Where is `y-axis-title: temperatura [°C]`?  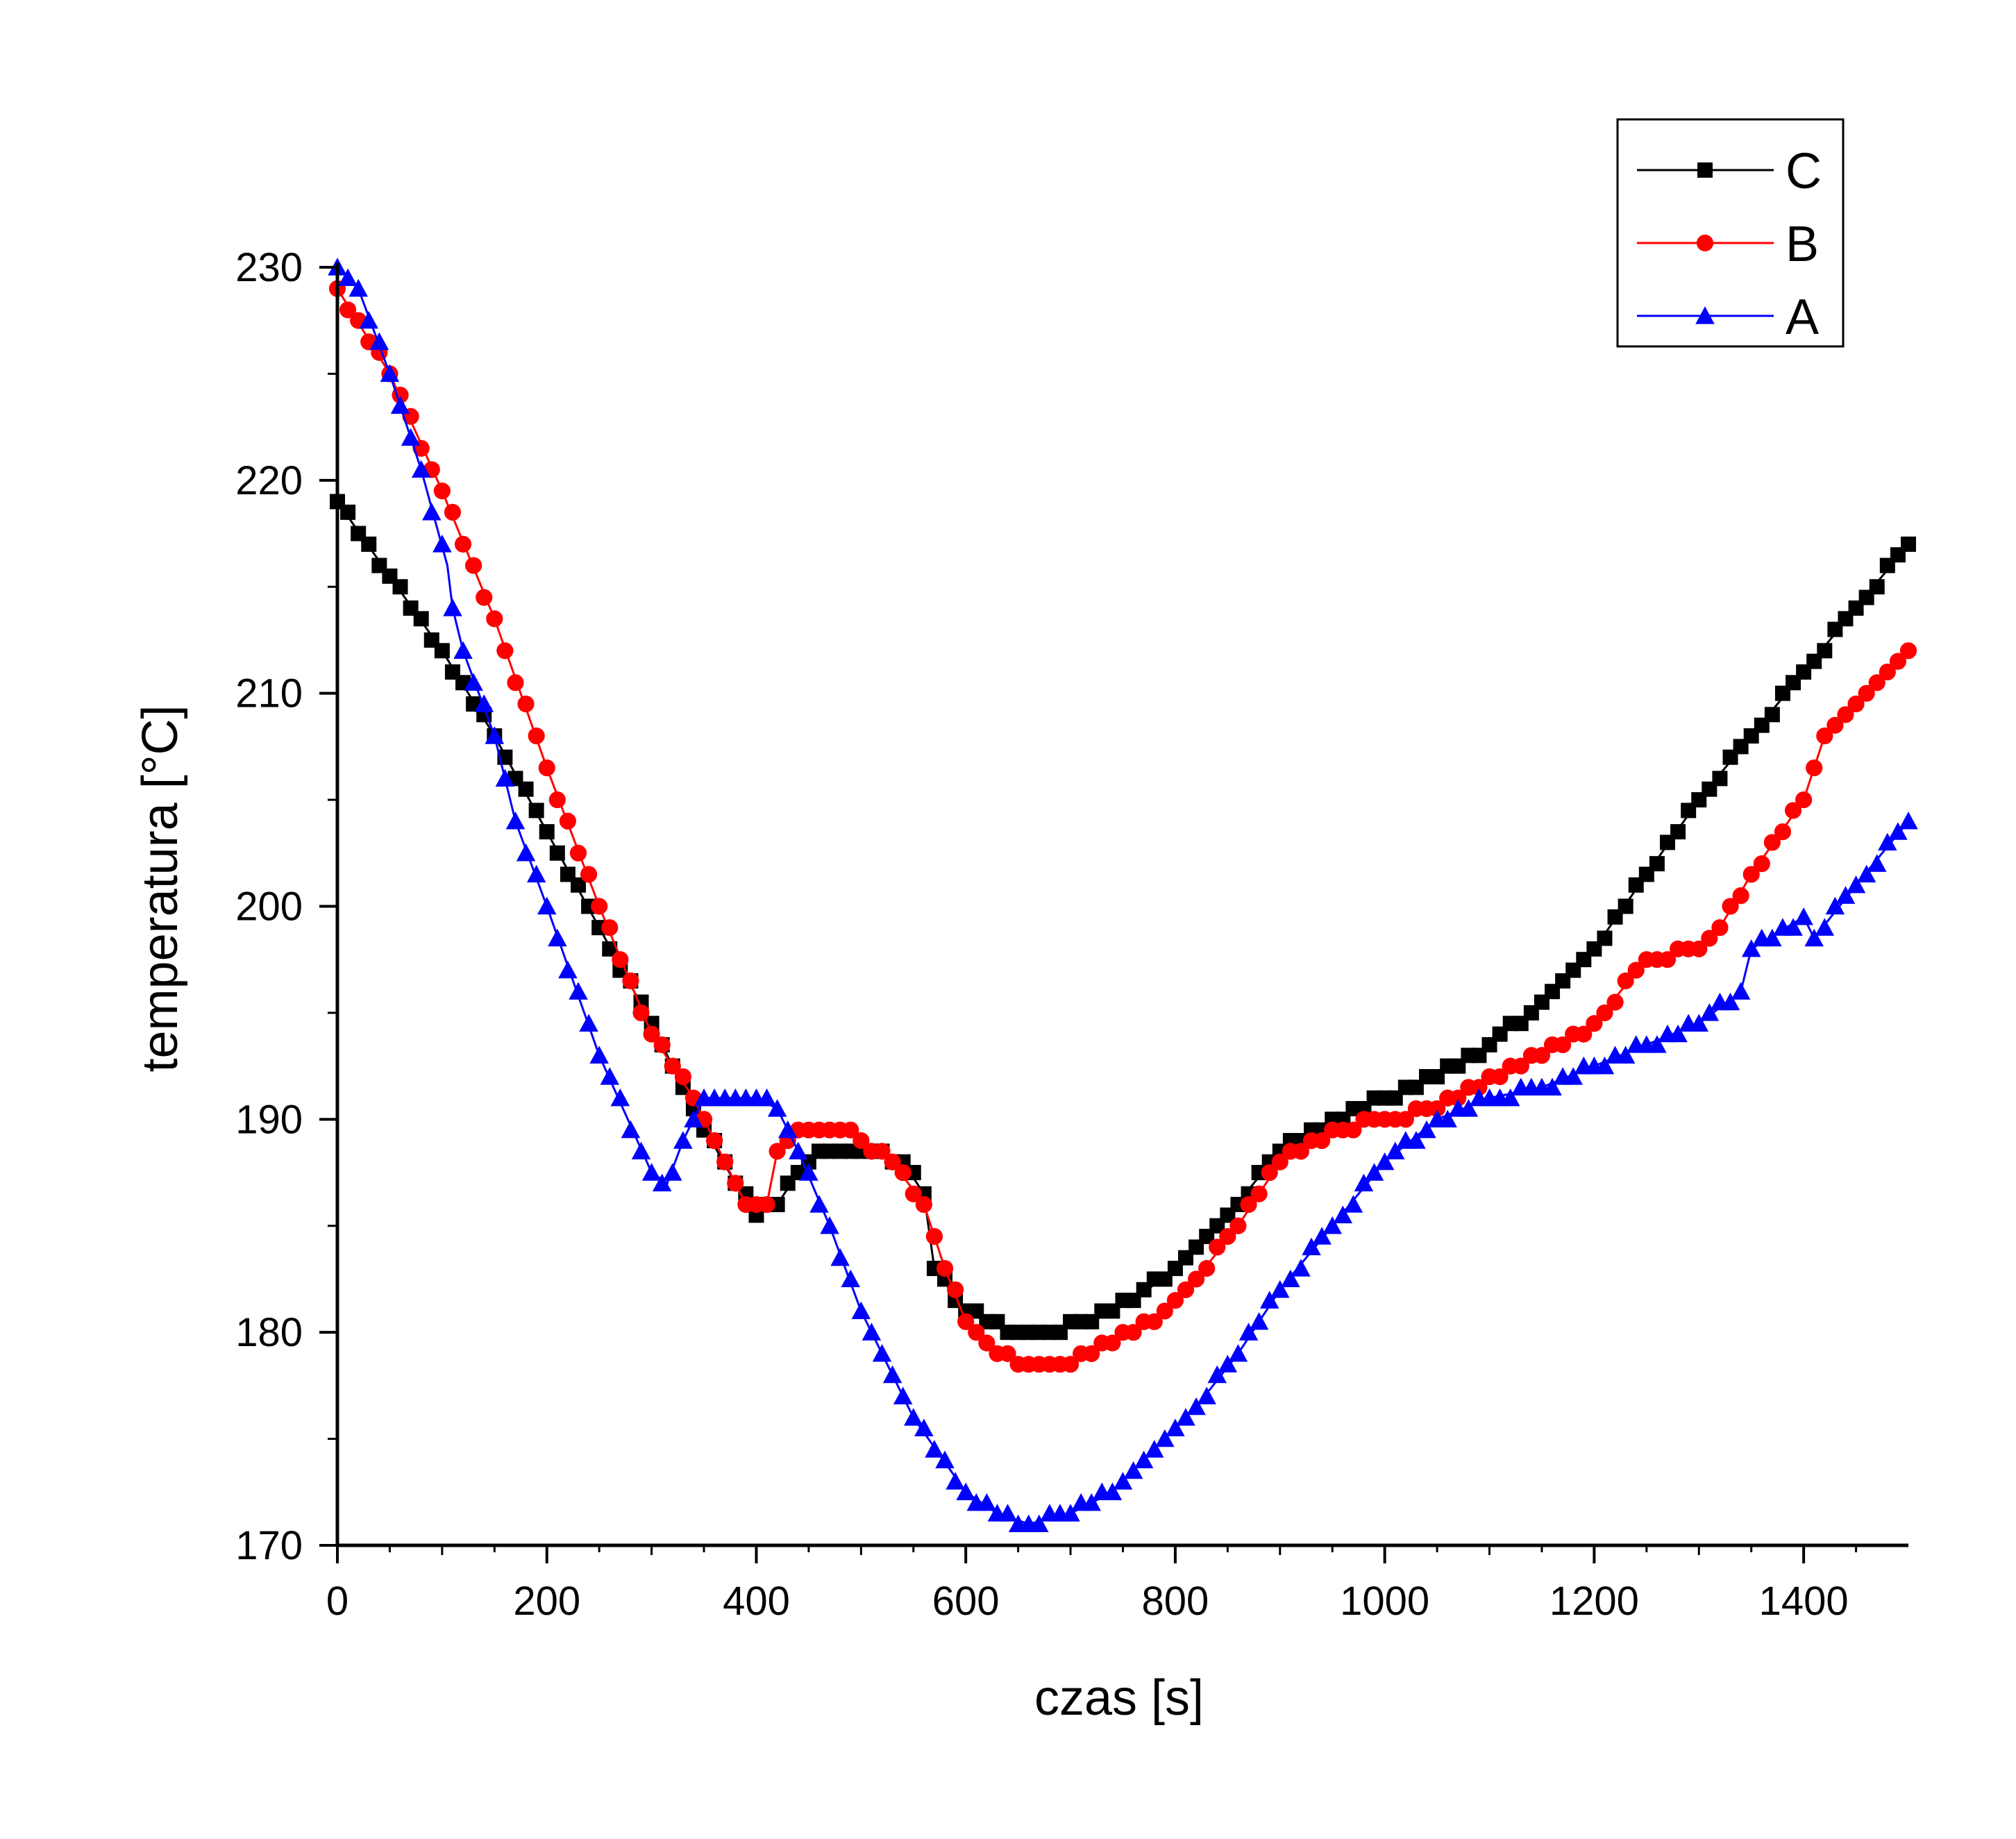
y-axis-title: temperatura [°C] is located at coordinates (160, 889).